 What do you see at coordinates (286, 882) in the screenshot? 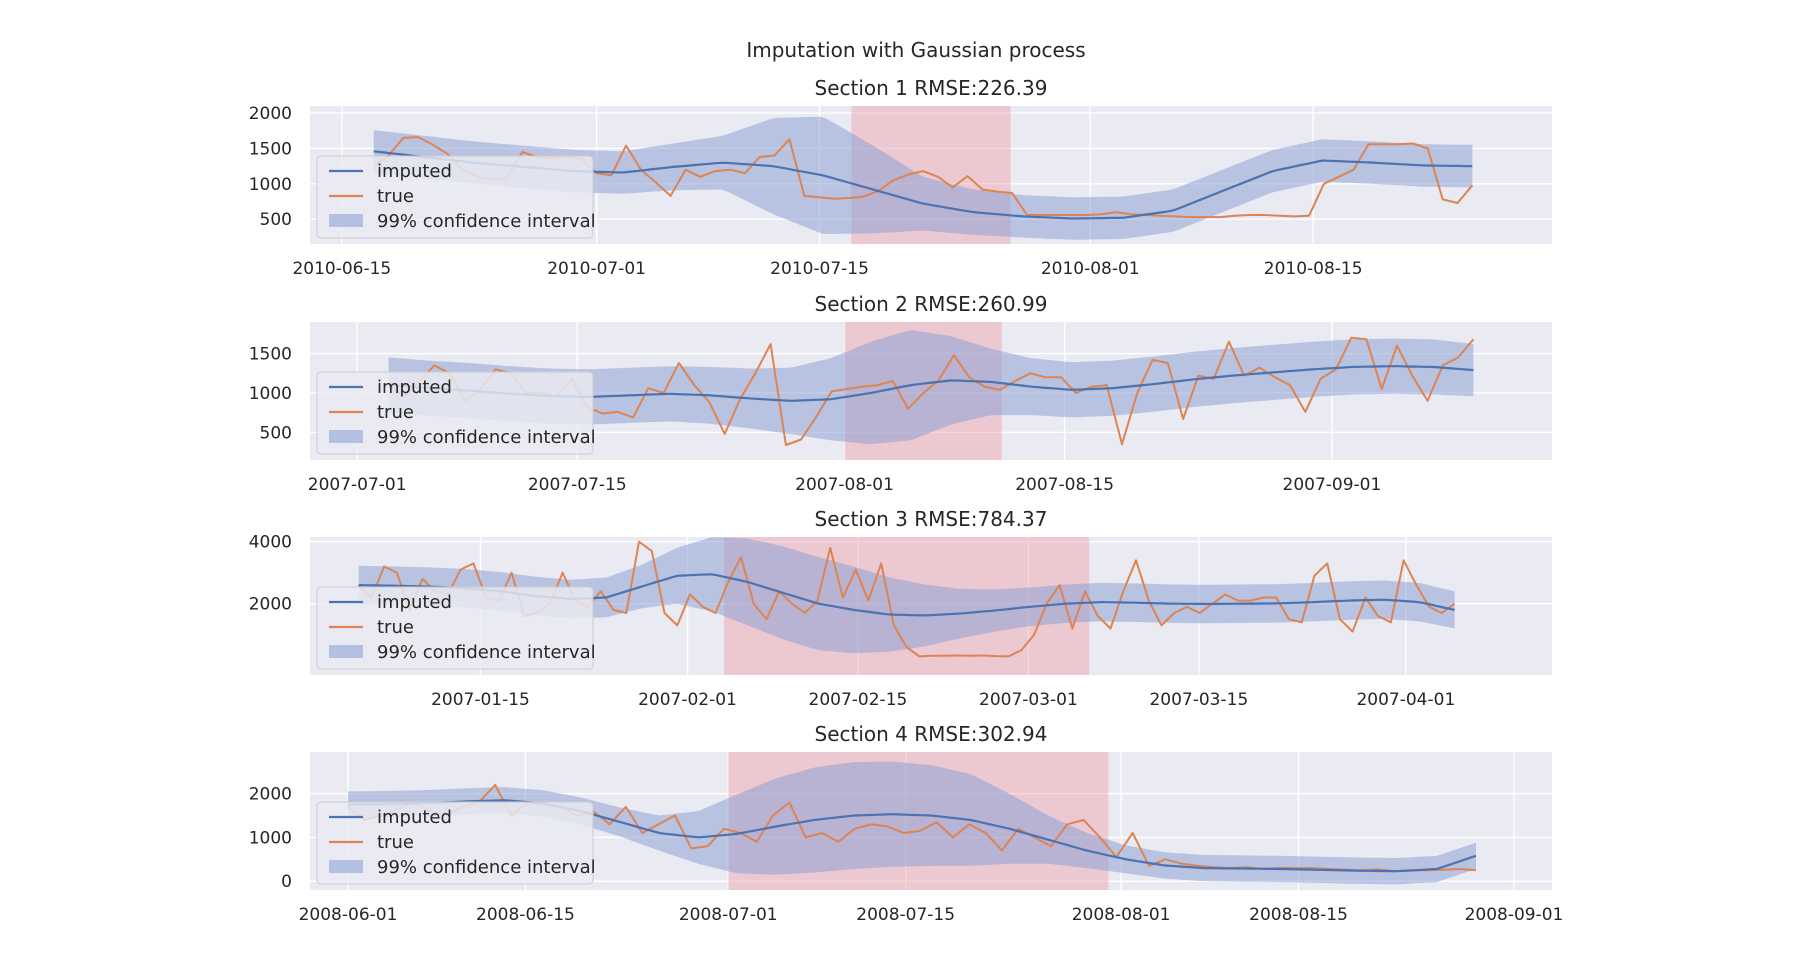
I see `y-tick-label: 0` at bounding box center [286, 882].